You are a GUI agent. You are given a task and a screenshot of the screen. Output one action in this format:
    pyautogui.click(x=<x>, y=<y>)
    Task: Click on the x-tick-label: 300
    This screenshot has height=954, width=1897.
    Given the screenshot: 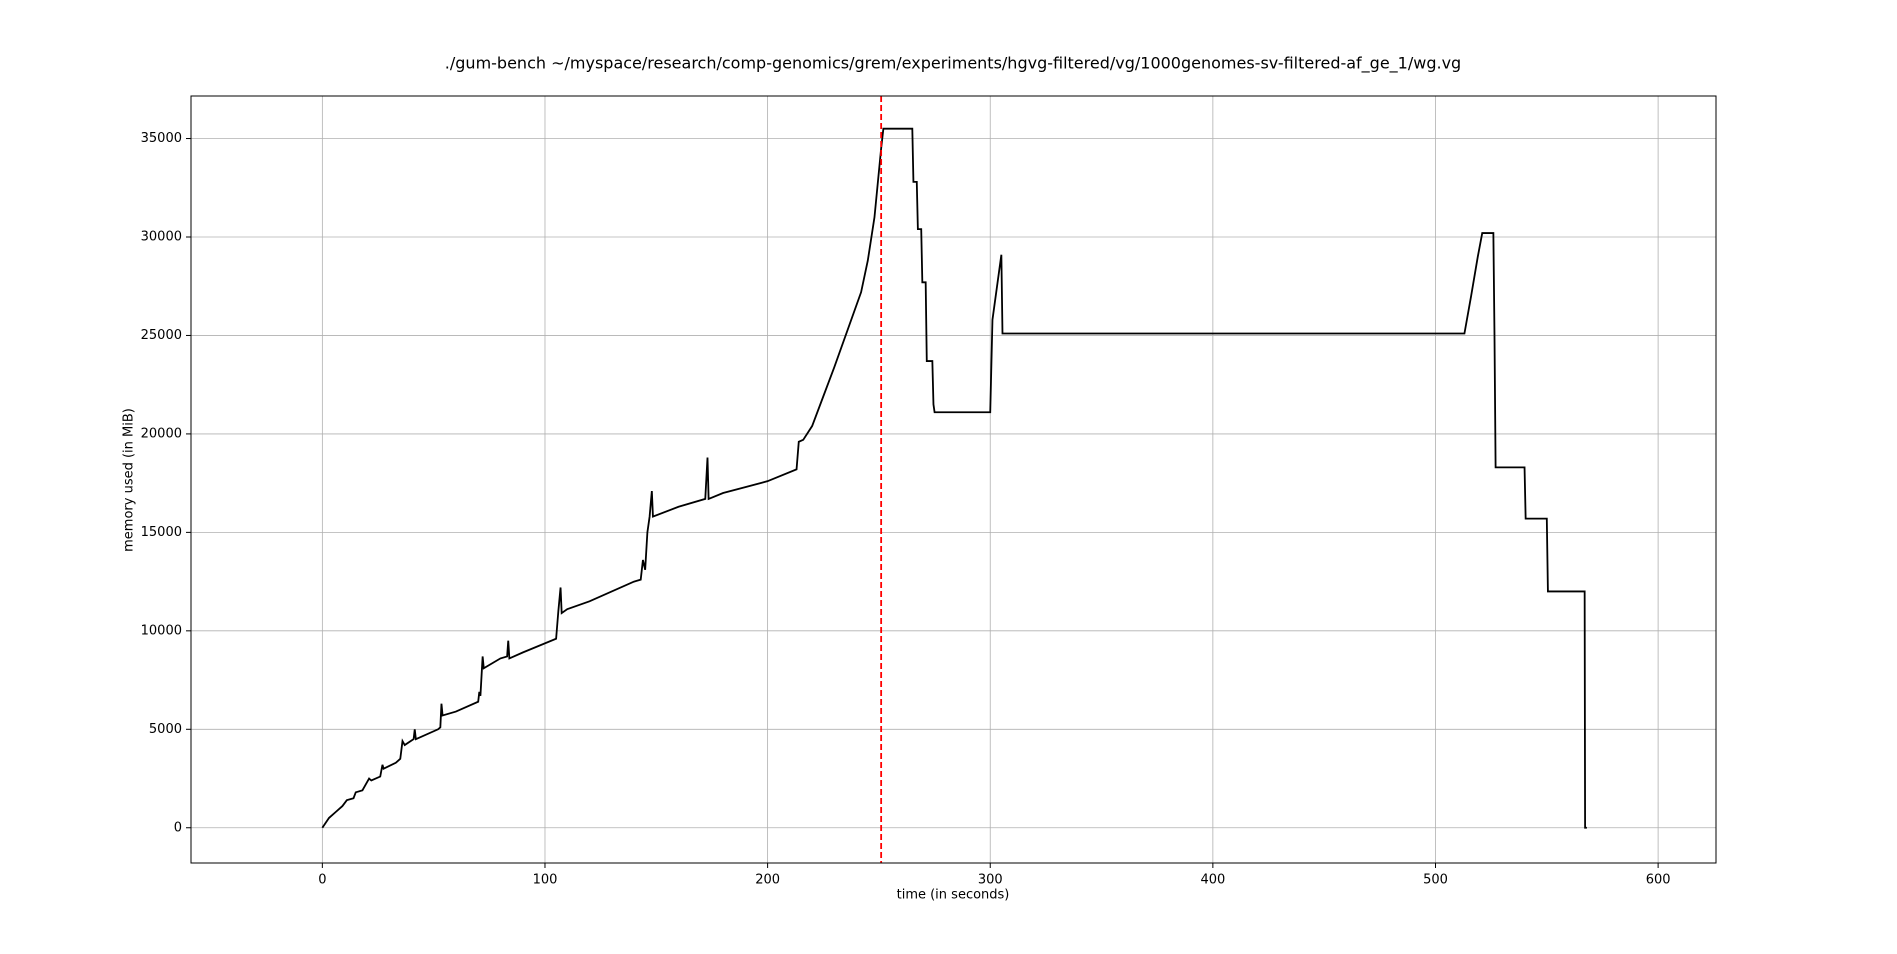 What is the action you would take?
    pyautogui.click(x=990, y=880)
    